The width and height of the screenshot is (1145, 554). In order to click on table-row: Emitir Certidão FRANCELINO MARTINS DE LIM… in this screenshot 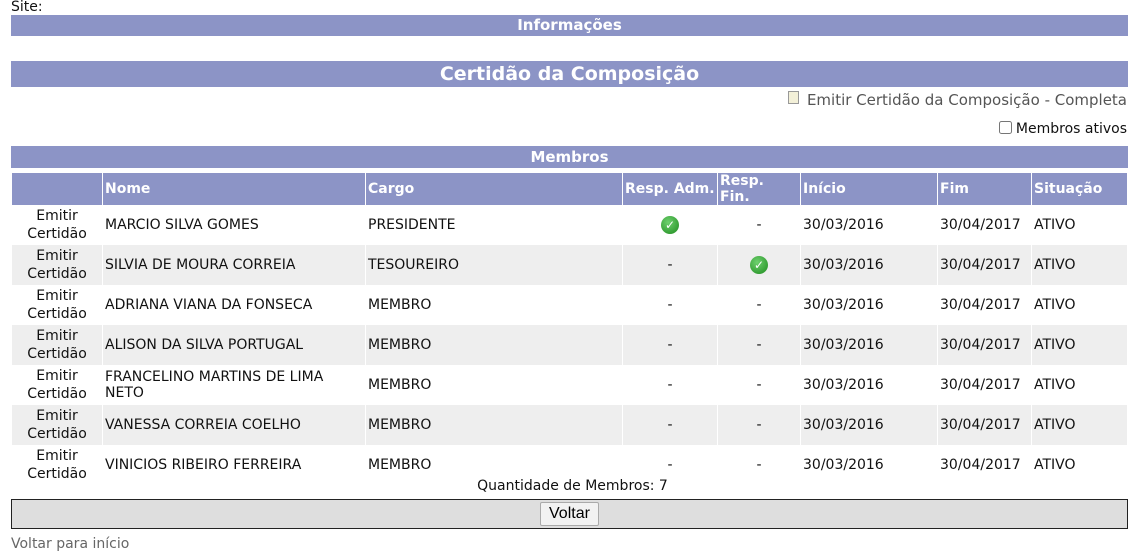, I will do `click(569, 385)`.